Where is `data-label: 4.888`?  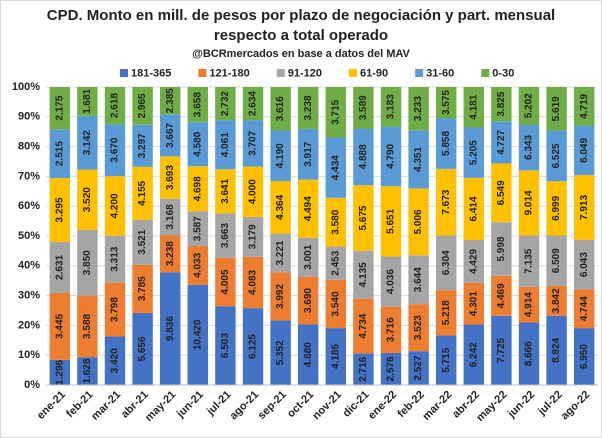 data-label: 4.888 is located at coordinates (363, 156).